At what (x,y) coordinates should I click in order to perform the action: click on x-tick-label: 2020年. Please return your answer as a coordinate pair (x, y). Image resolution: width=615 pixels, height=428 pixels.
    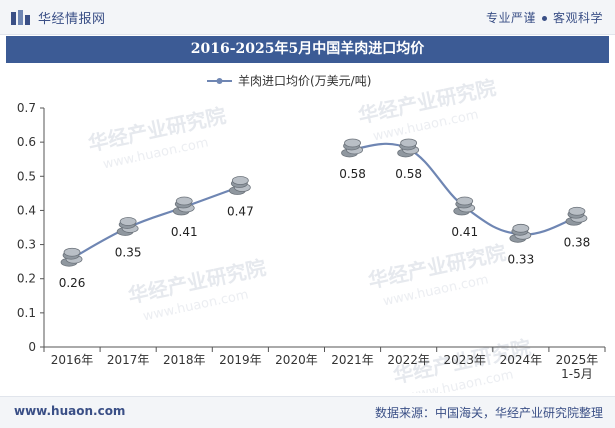
    Looking at the image, I should click on (296, 360).